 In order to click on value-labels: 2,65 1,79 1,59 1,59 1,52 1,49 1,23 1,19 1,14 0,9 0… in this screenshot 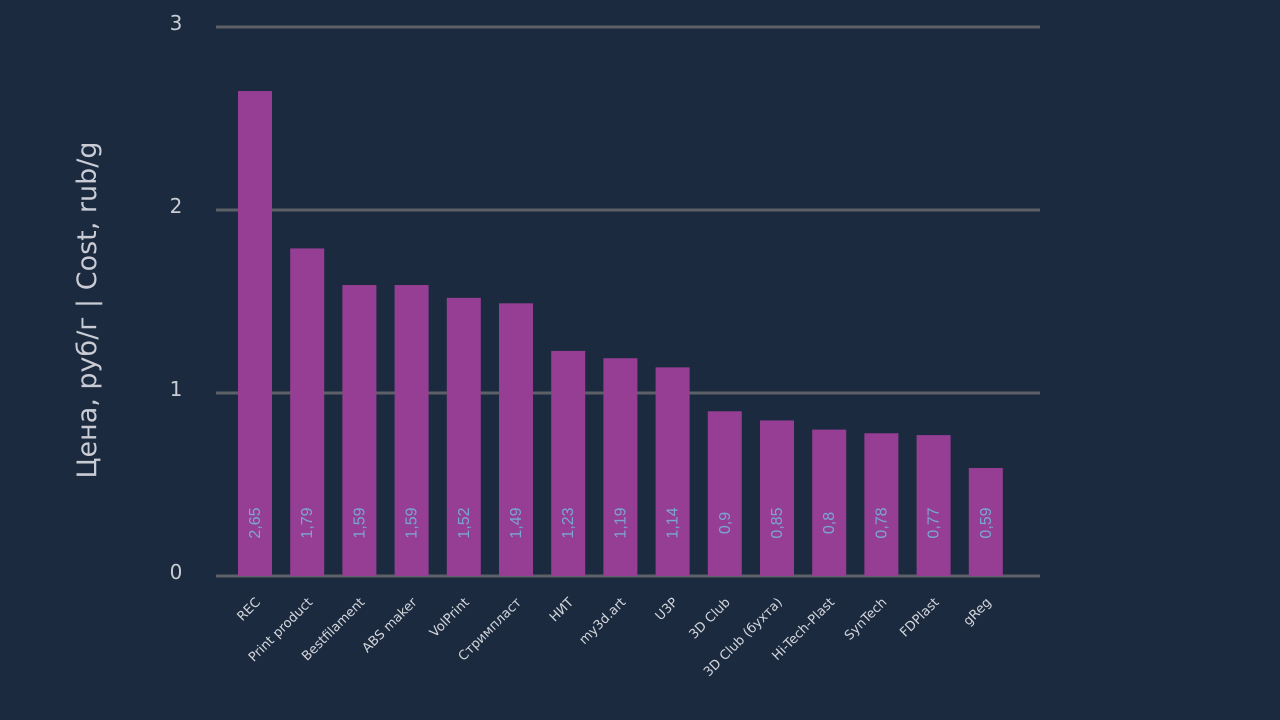, I will do `click(621, 522)`.